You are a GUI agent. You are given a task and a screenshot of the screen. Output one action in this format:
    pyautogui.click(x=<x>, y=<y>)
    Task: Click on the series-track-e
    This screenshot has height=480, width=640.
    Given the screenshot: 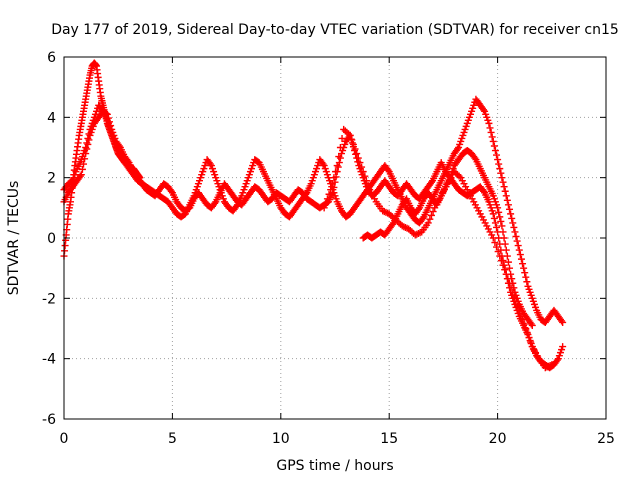 What is the action you would take?
    pyautogui.click(x=447, y=238)
    